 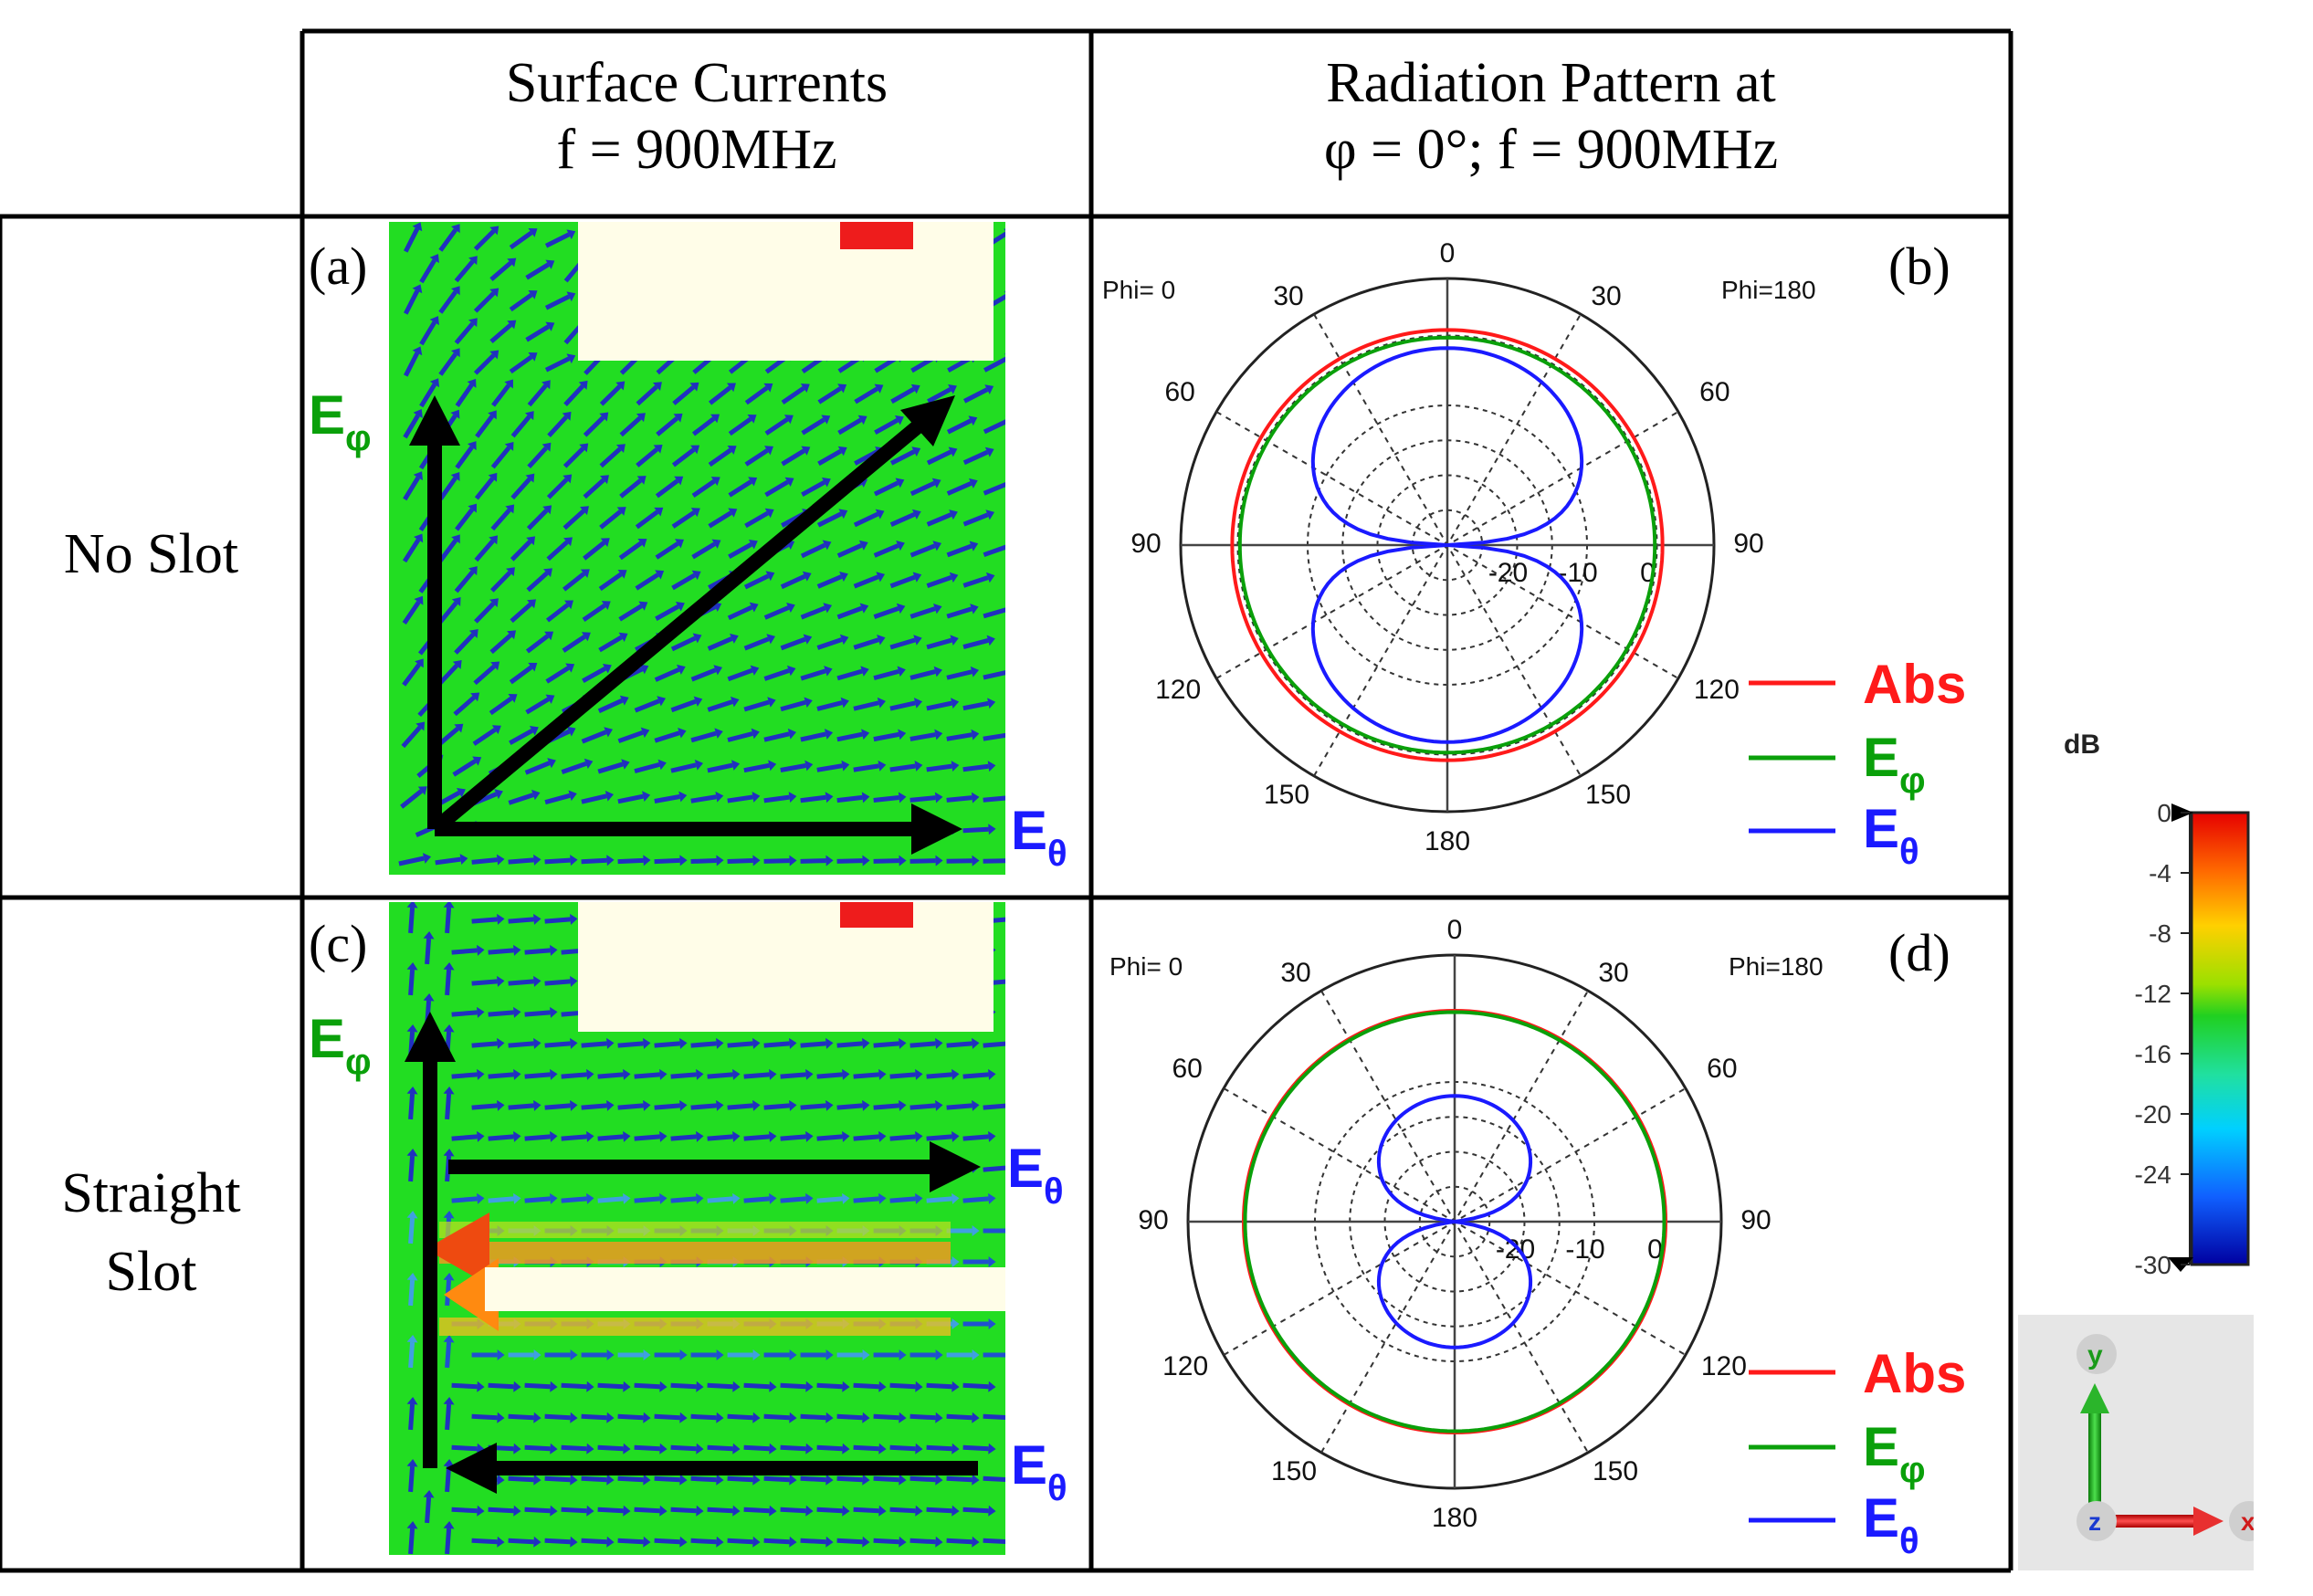 I want to click on colorbar-tick-label: -20, so click(x=2153, y=1114).